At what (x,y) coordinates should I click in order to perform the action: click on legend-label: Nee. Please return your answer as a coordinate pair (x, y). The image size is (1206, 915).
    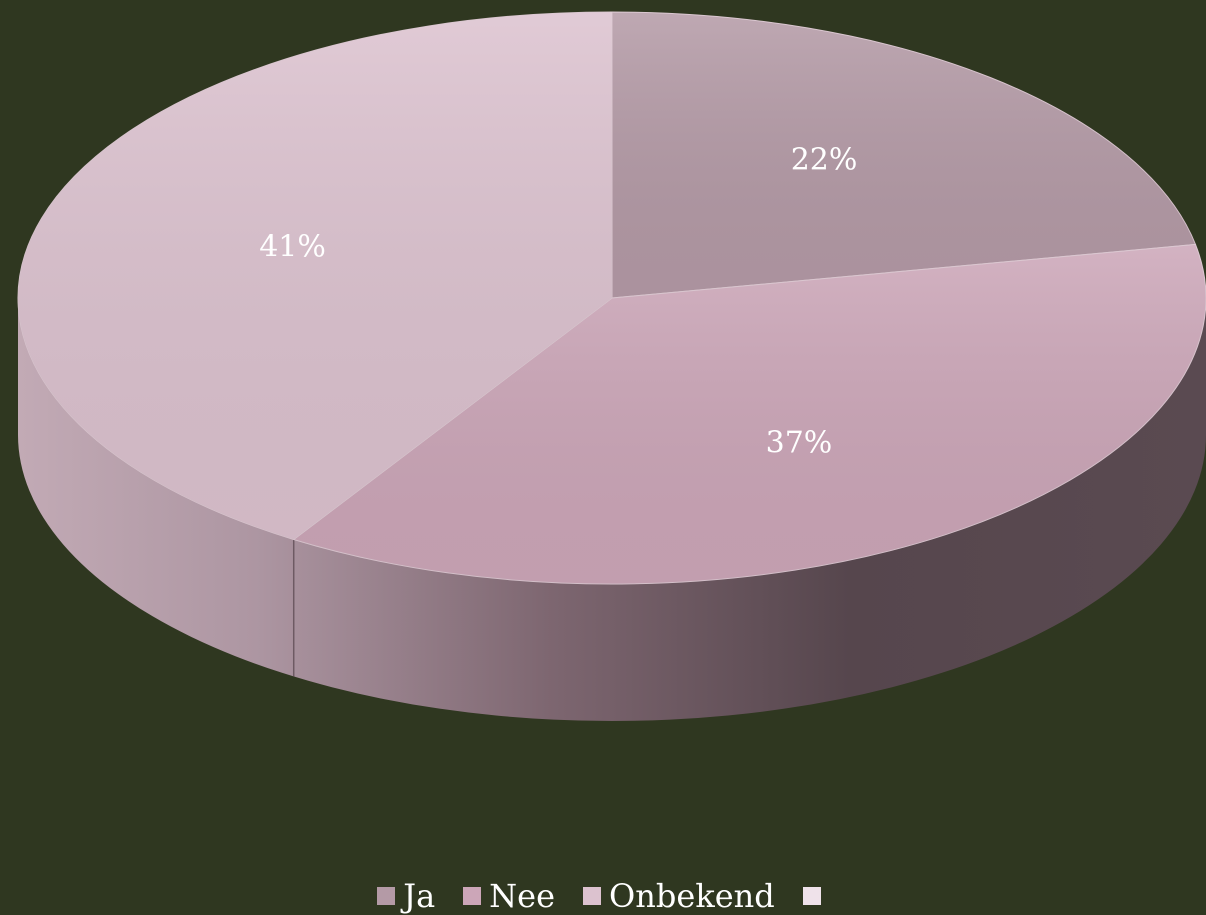
    Looking at the image, I should click on (522, 896).